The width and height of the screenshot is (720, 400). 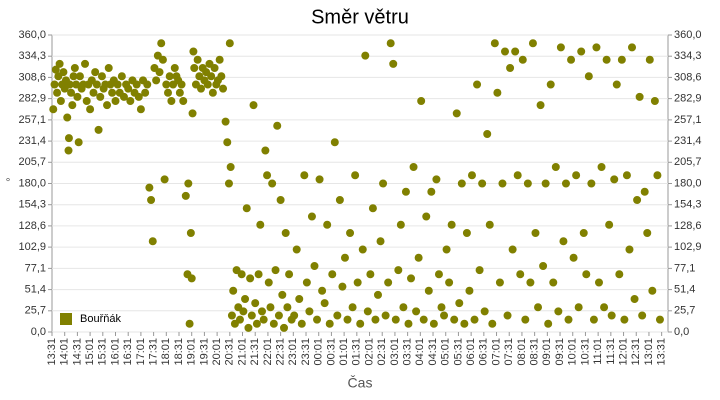 What do you see at coordinates (179, 352) in the screenshot?
I see `x-tick-label: 18:31` at bounding box center [179, 352].